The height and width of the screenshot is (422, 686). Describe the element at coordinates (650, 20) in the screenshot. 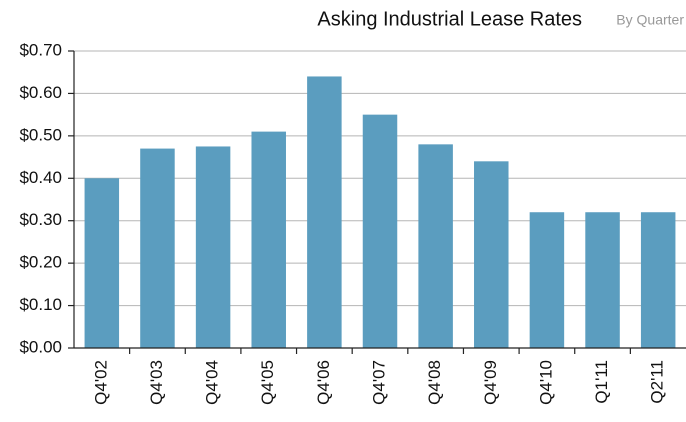

I see `chart-subtitle: By Quarter` at that location.